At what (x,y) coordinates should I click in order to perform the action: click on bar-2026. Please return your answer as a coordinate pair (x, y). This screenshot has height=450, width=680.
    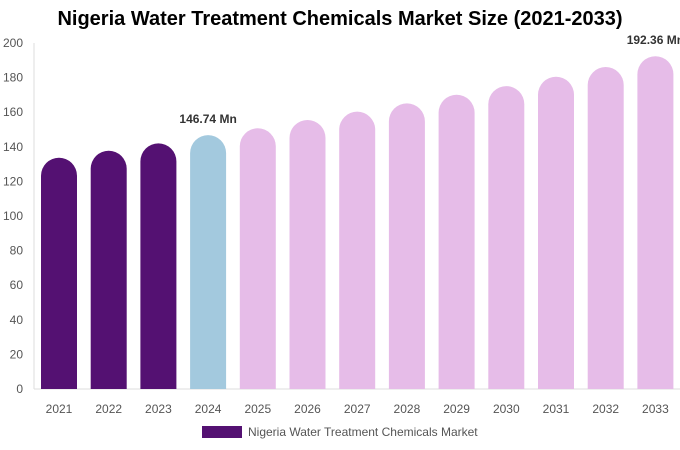
    Looking at the image, I should click on (307, 254).